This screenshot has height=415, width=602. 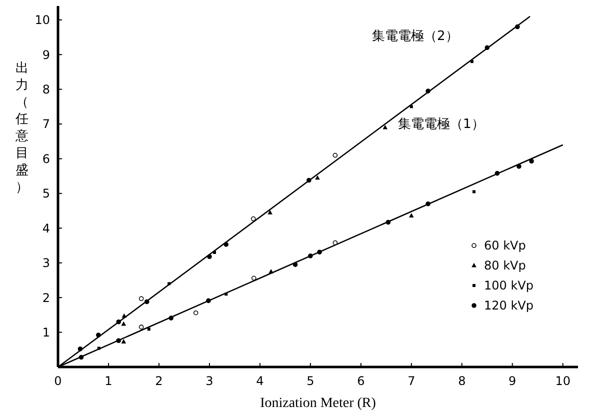 I want to click on legend-label: 120 kVp, so click(x=509, y=305).